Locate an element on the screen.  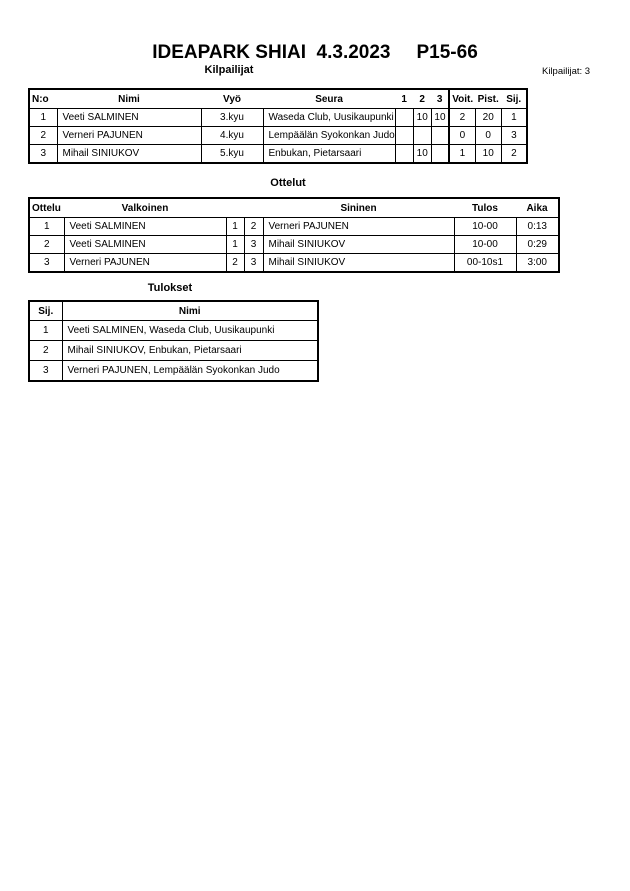
cell-valkoinen: Verneri PAJUNEN is located at coordinates (145, 263).